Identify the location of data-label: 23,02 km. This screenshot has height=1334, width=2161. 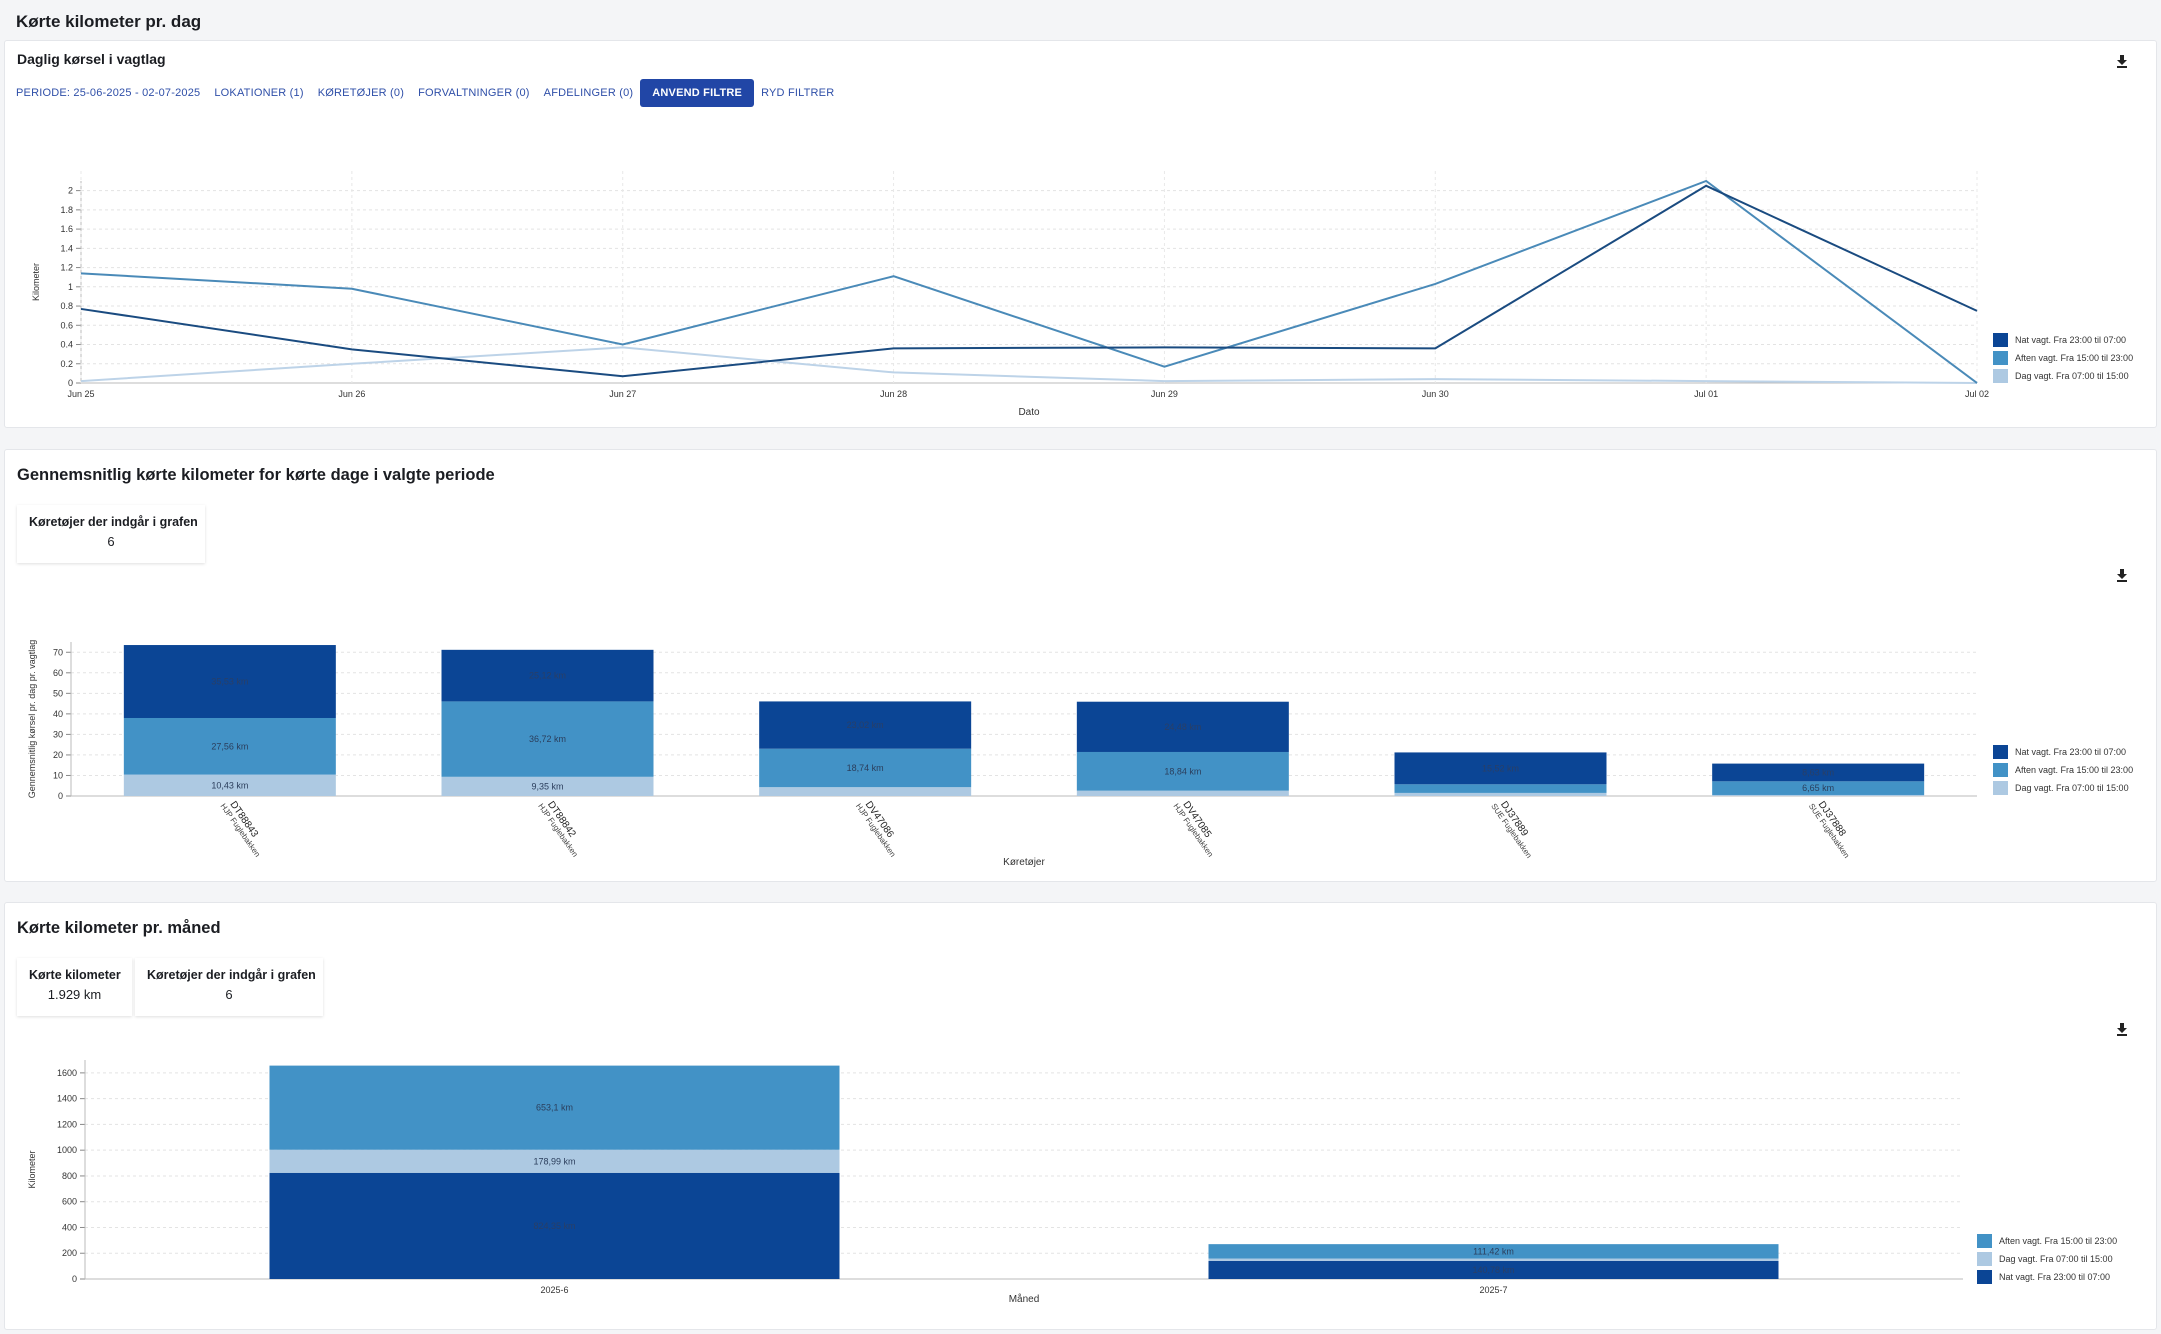
(865, 725).